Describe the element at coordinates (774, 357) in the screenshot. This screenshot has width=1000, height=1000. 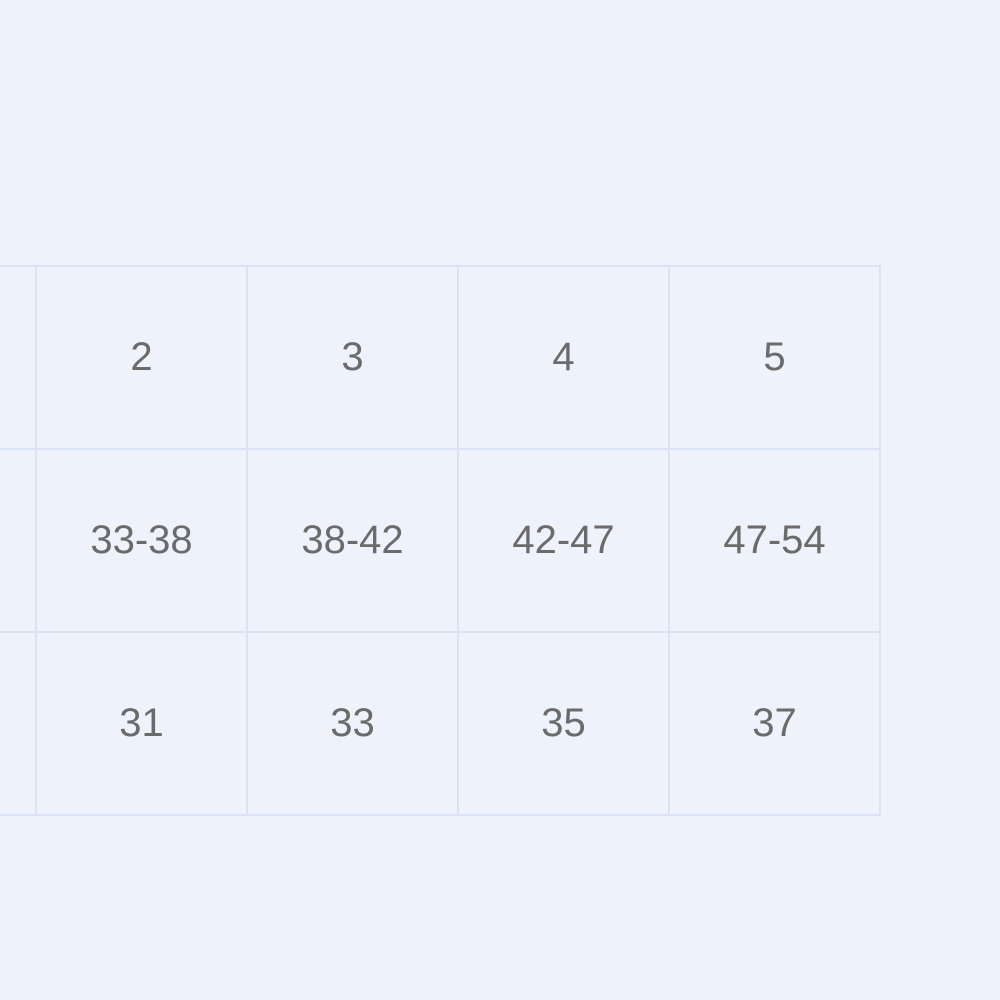
I see `table-cell: 5` at that location.